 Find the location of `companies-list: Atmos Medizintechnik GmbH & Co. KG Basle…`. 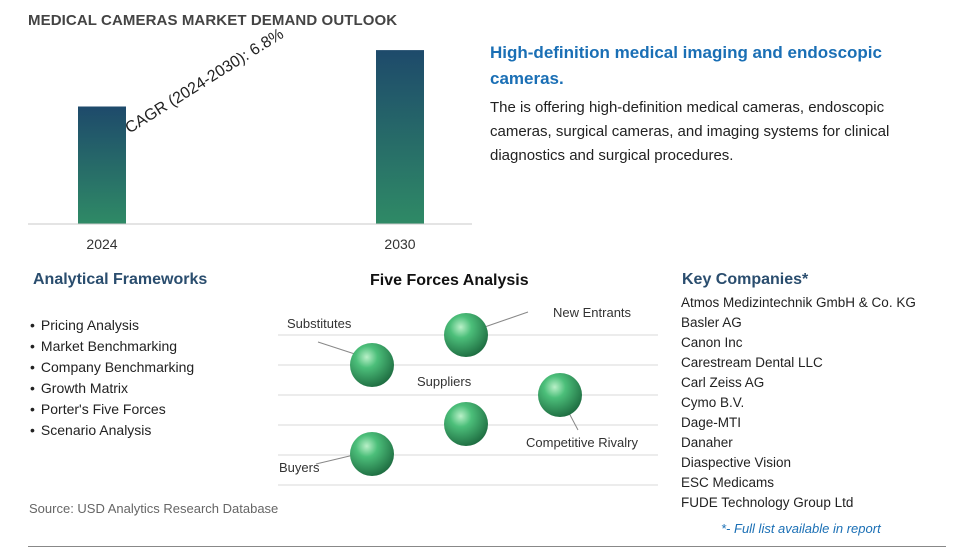

companies-list: Atmos Medizintechnik GmbH & Co. KG Basle… is located at coordinates (798, 403).